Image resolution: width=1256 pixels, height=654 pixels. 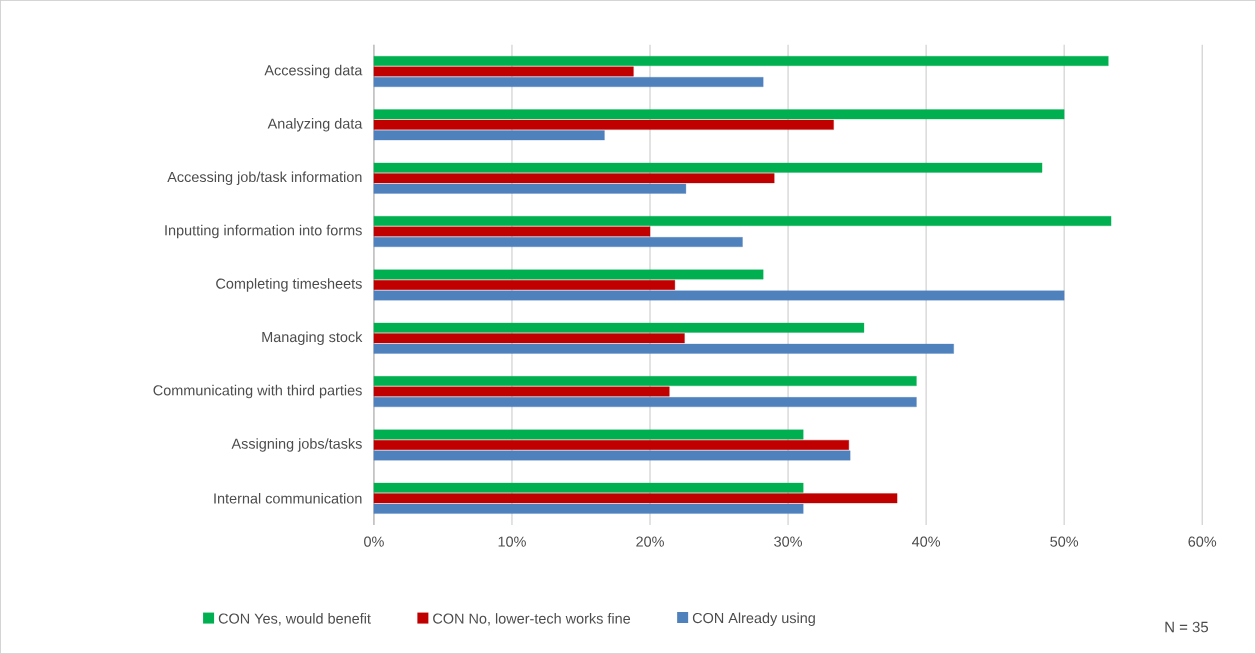 I want to click on x-tick-label: 60%, so click(x=1202, y=541).